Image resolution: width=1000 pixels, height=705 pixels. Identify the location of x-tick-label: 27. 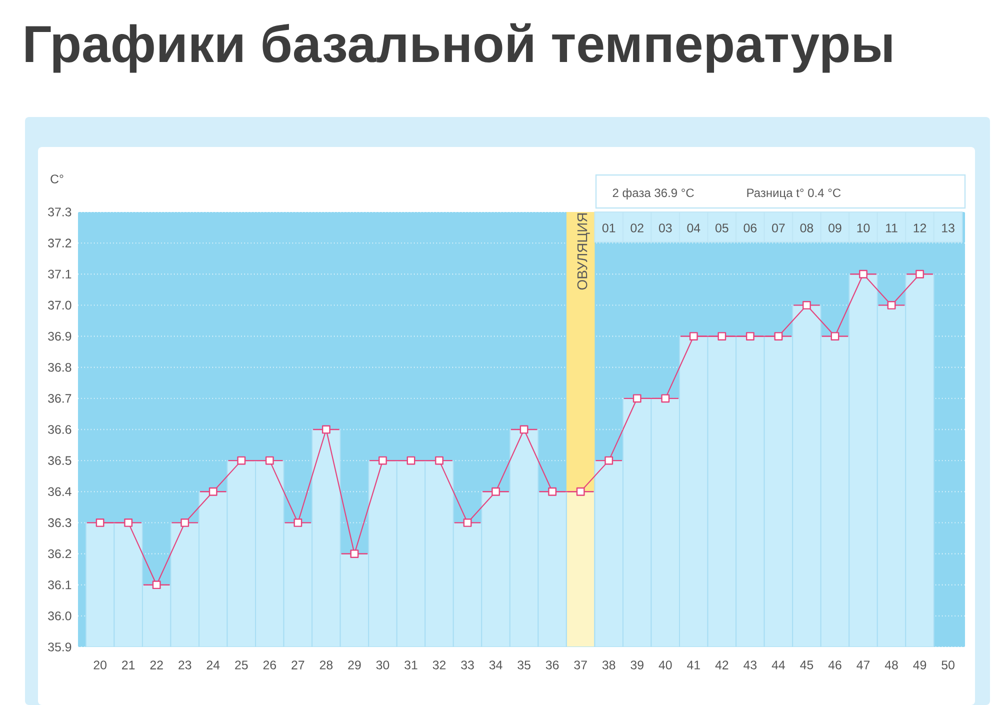
(298, 665).